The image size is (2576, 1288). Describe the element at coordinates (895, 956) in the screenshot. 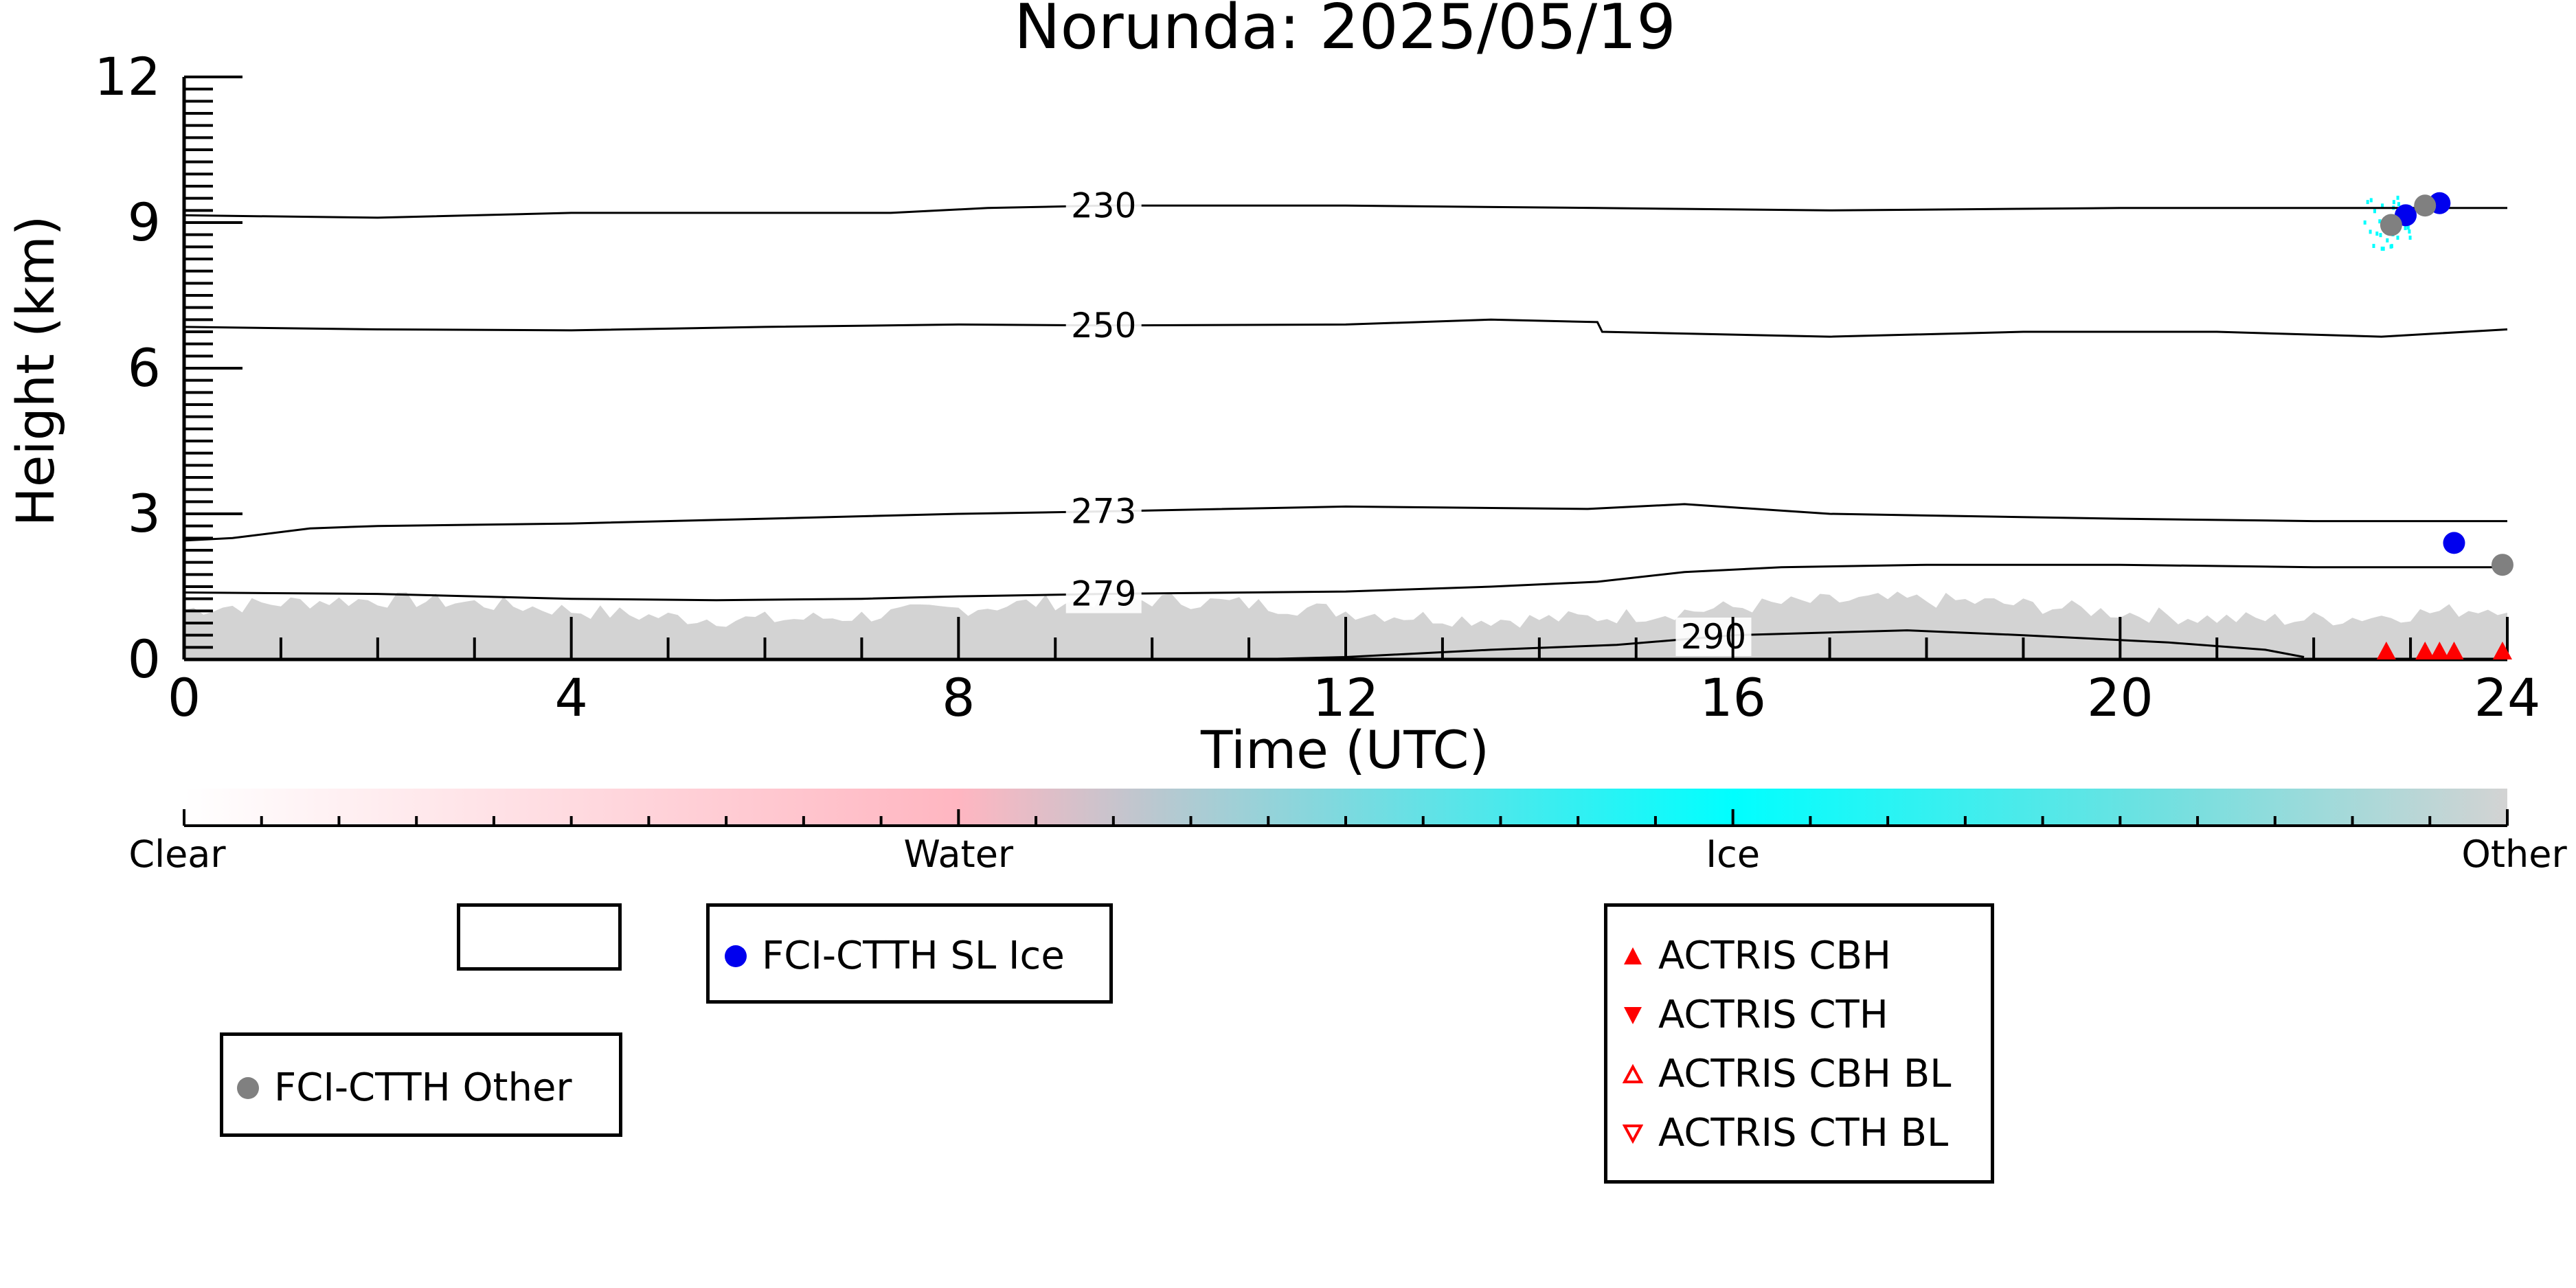

I see `legend-item-sl-ice: FCI-CTTH SL Ice` at that location.